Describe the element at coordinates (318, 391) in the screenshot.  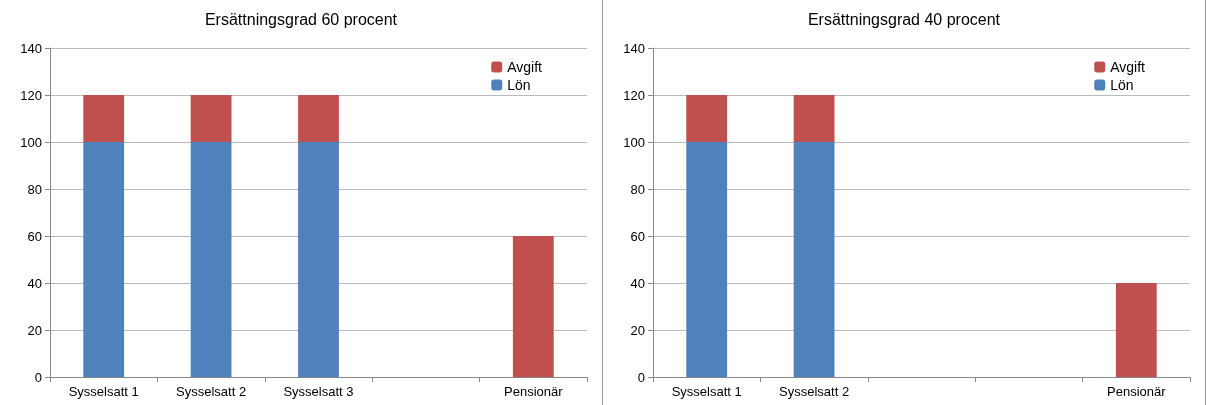
I see `x-tick-label: Sysselsatt 3` at that location.